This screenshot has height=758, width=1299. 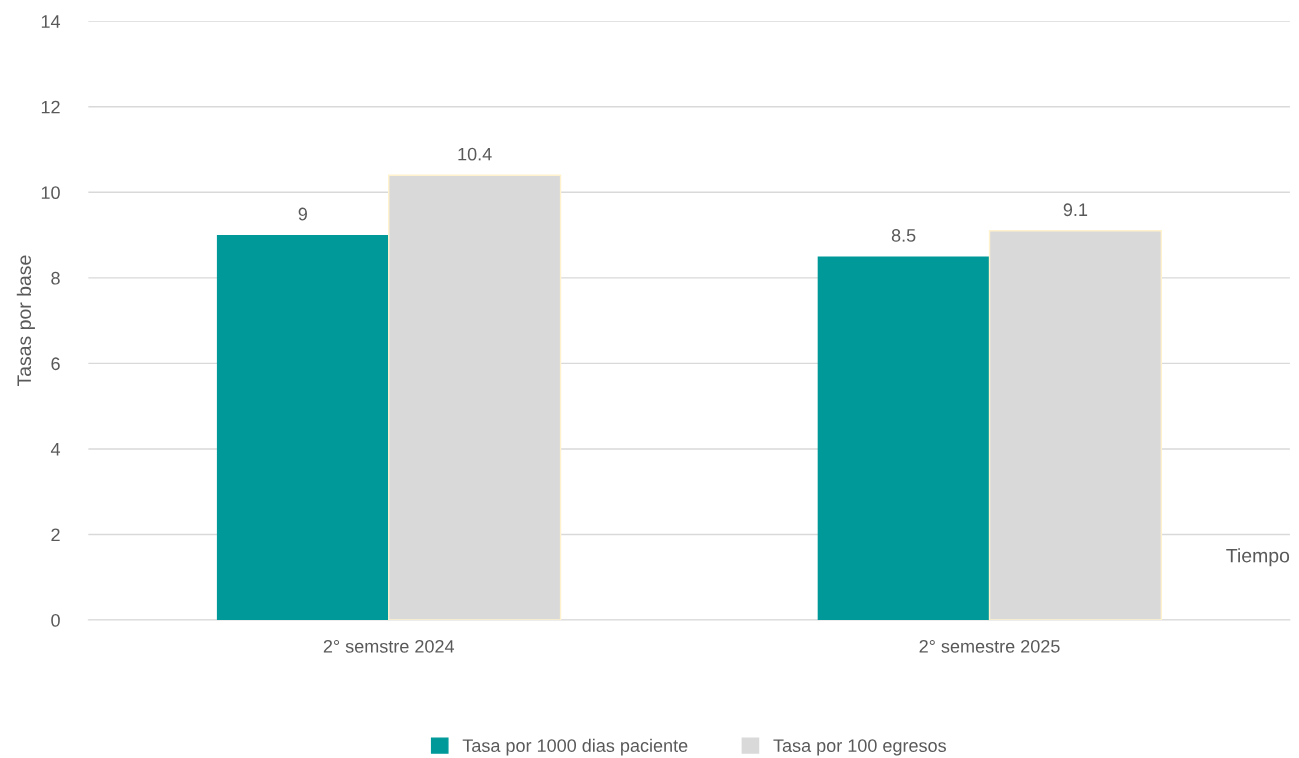 I want to click on y-tick-label: 8, so click(x=55, y=278).